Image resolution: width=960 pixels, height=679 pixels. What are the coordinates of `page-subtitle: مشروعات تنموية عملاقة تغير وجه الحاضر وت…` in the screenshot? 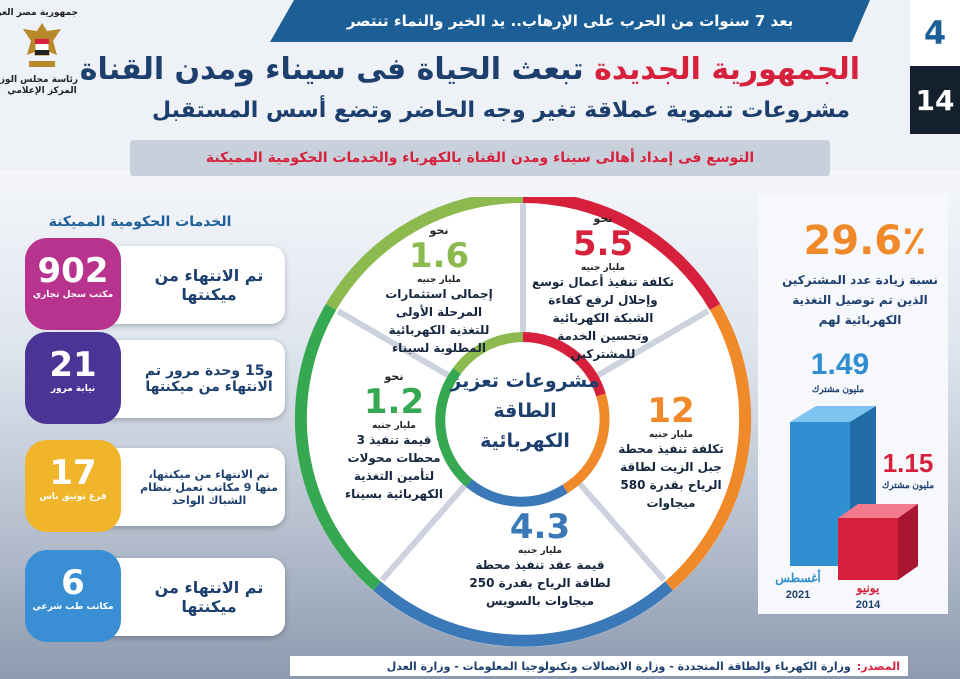 It's located at (500, 110).